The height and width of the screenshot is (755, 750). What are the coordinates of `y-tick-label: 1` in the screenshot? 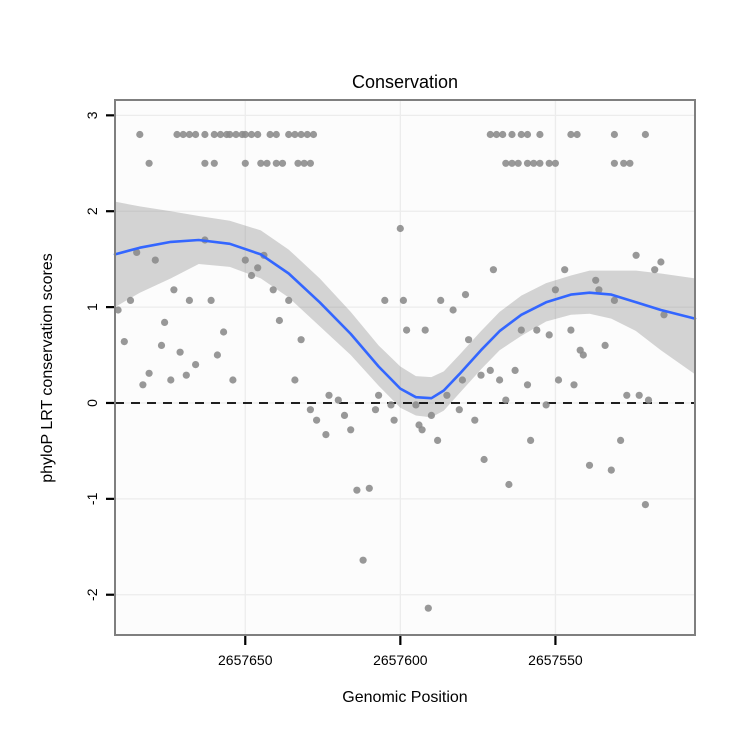 It's located at (92, 307).